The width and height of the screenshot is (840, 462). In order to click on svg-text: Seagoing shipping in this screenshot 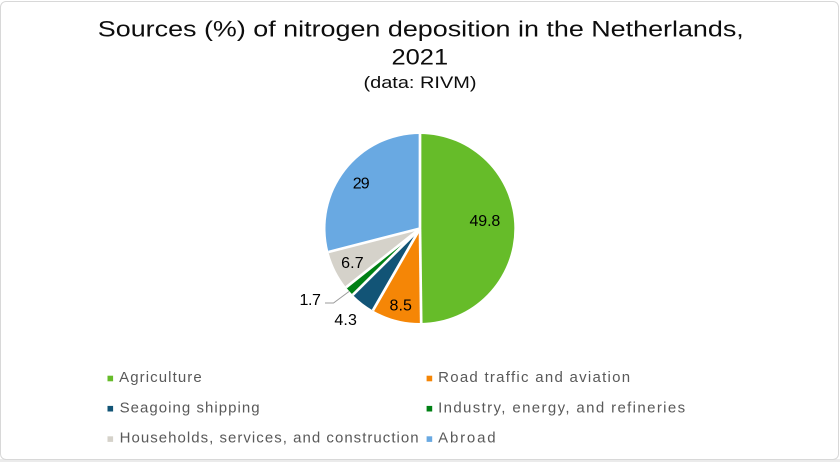, I will do `click(190, 407)`.